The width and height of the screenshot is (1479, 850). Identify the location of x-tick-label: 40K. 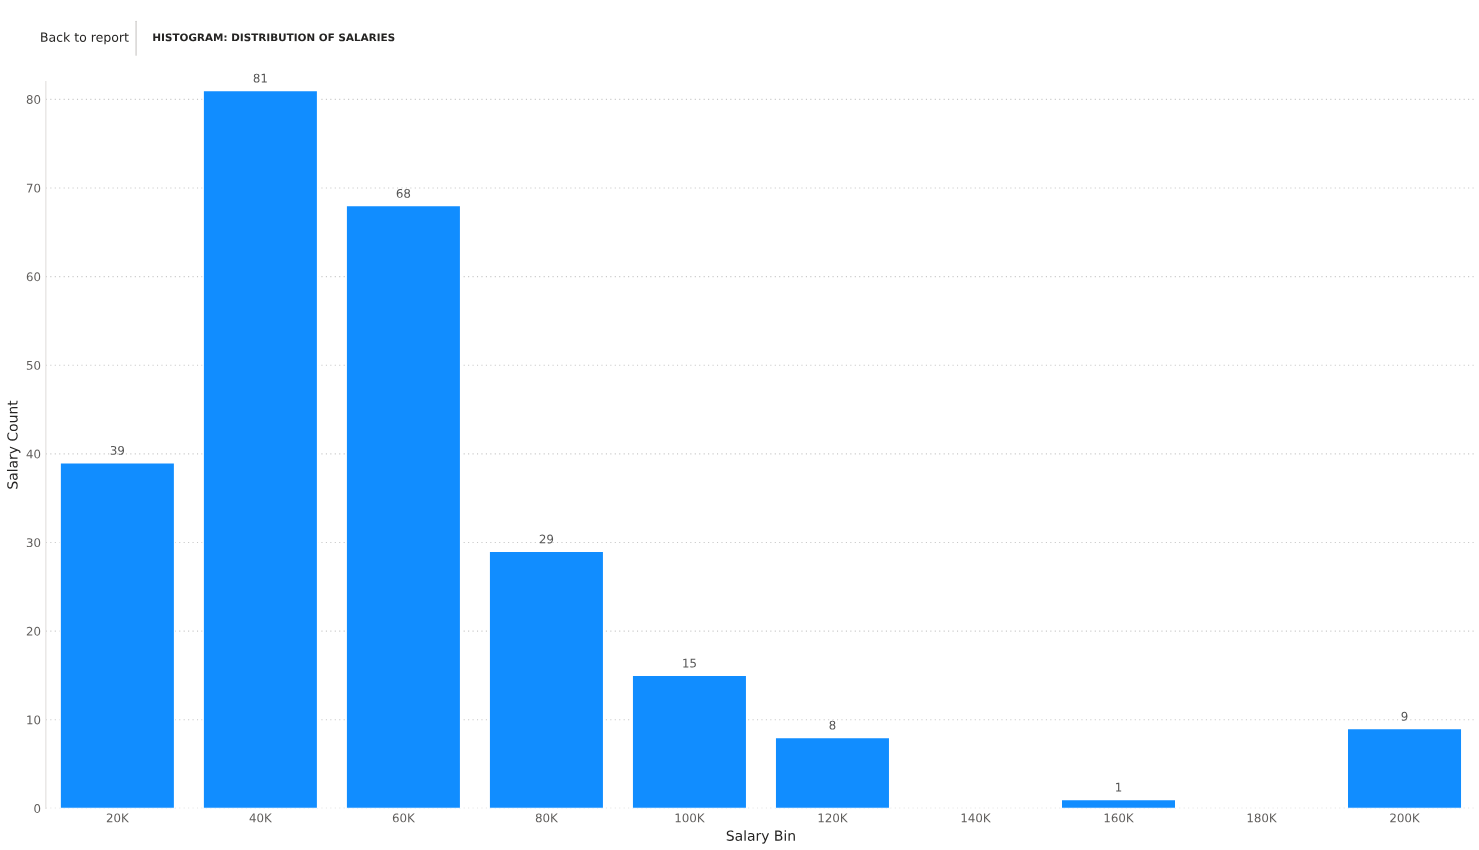
(261, 818).